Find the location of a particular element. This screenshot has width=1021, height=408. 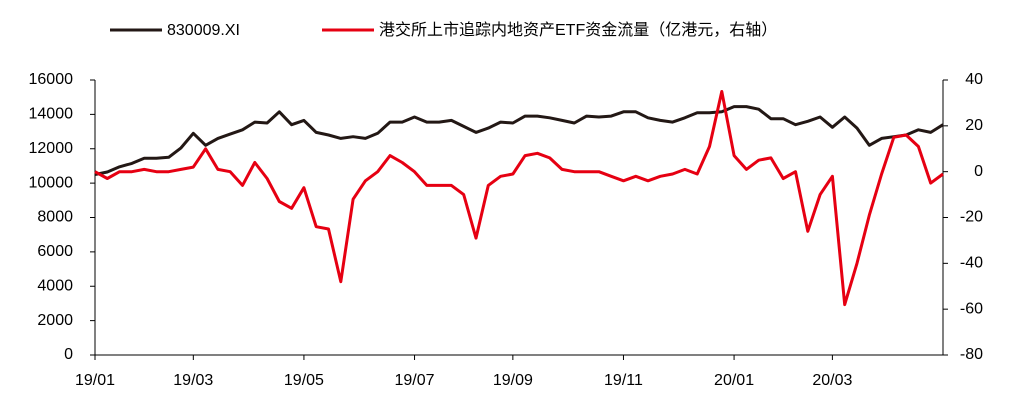

y-tick-label: 2000 is located at coordinates (55, 320).